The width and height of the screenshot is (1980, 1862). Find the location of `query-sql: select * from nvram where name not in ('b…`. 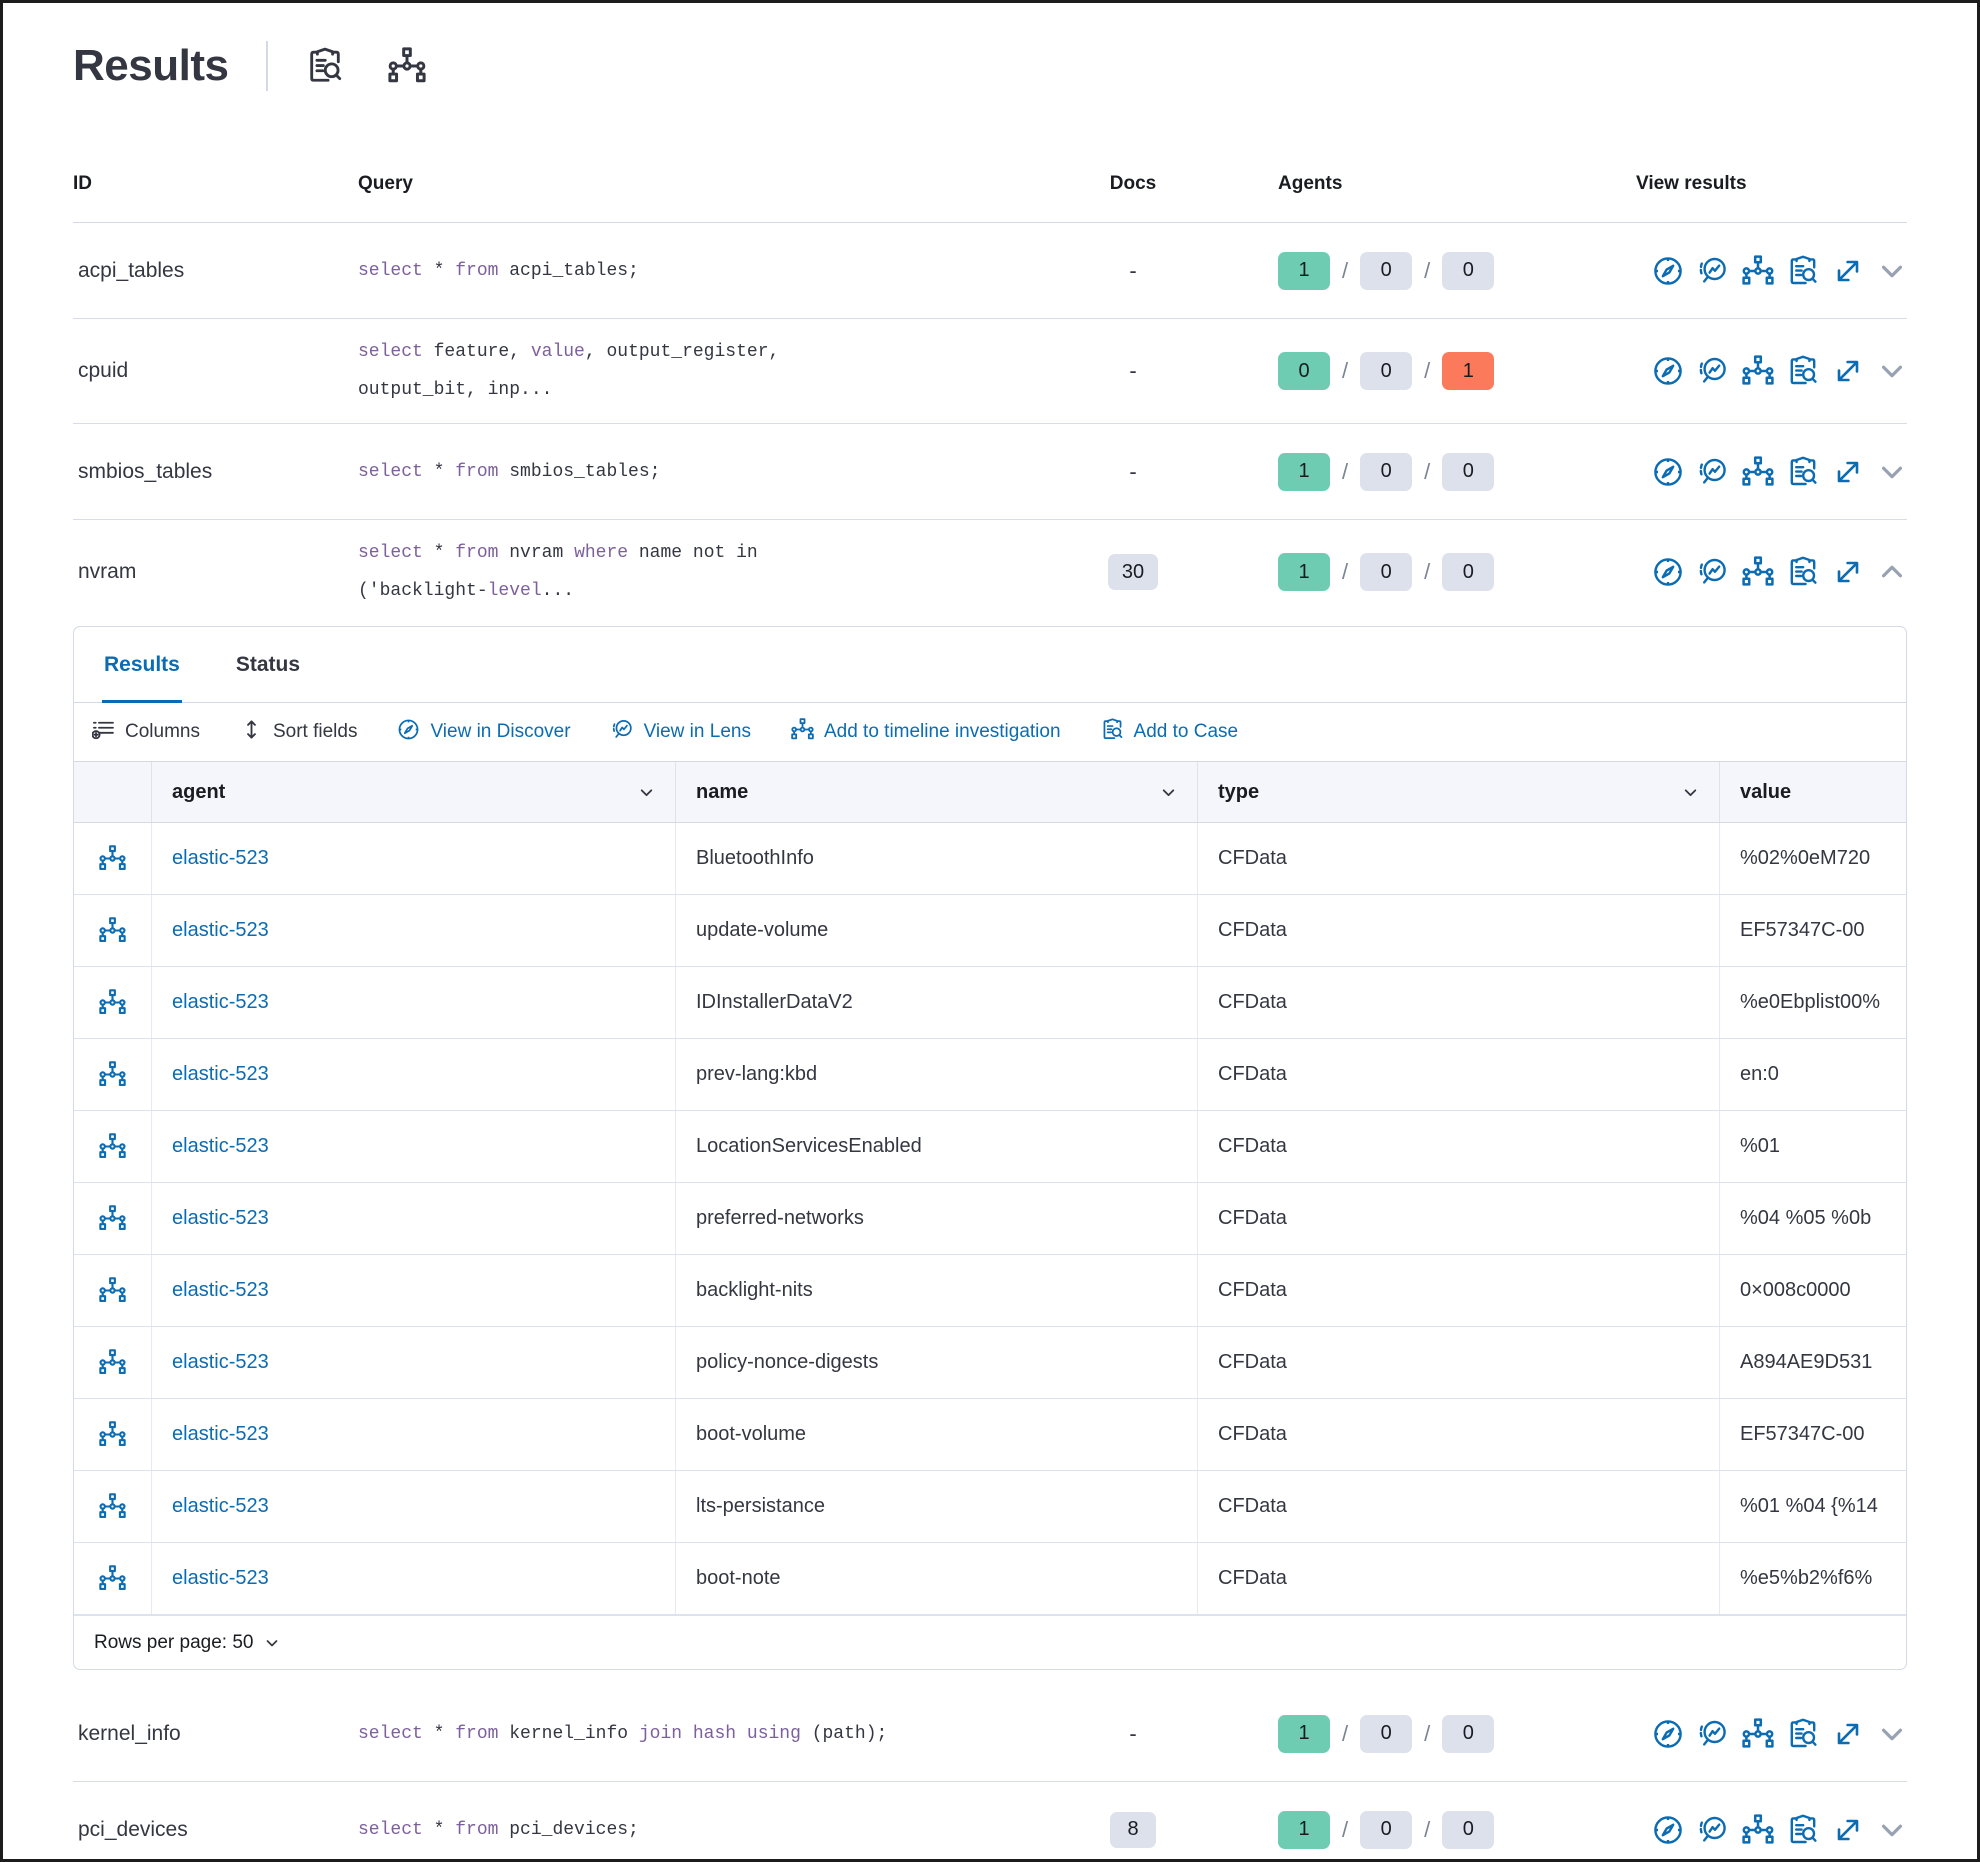

query-sql: select * from nvram where name not in ('b… is located at coordinates (558, 572).